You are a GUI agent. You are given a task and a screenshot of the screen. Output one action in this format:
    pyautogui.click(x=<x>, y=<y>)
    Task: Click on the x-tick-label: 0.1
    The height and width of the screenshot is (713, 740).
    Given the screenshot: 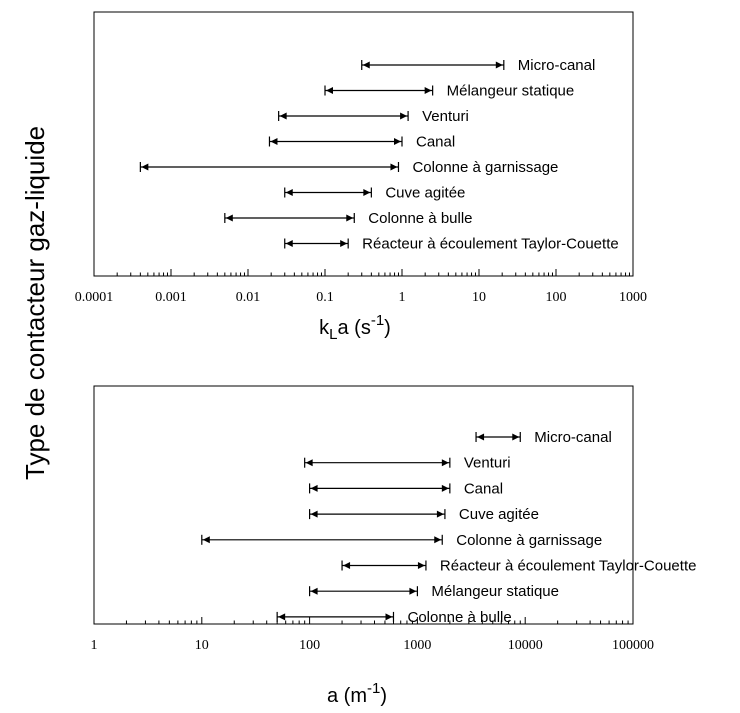 What is the action you would take?
    pyautogui.click(x=325, y=297)
    